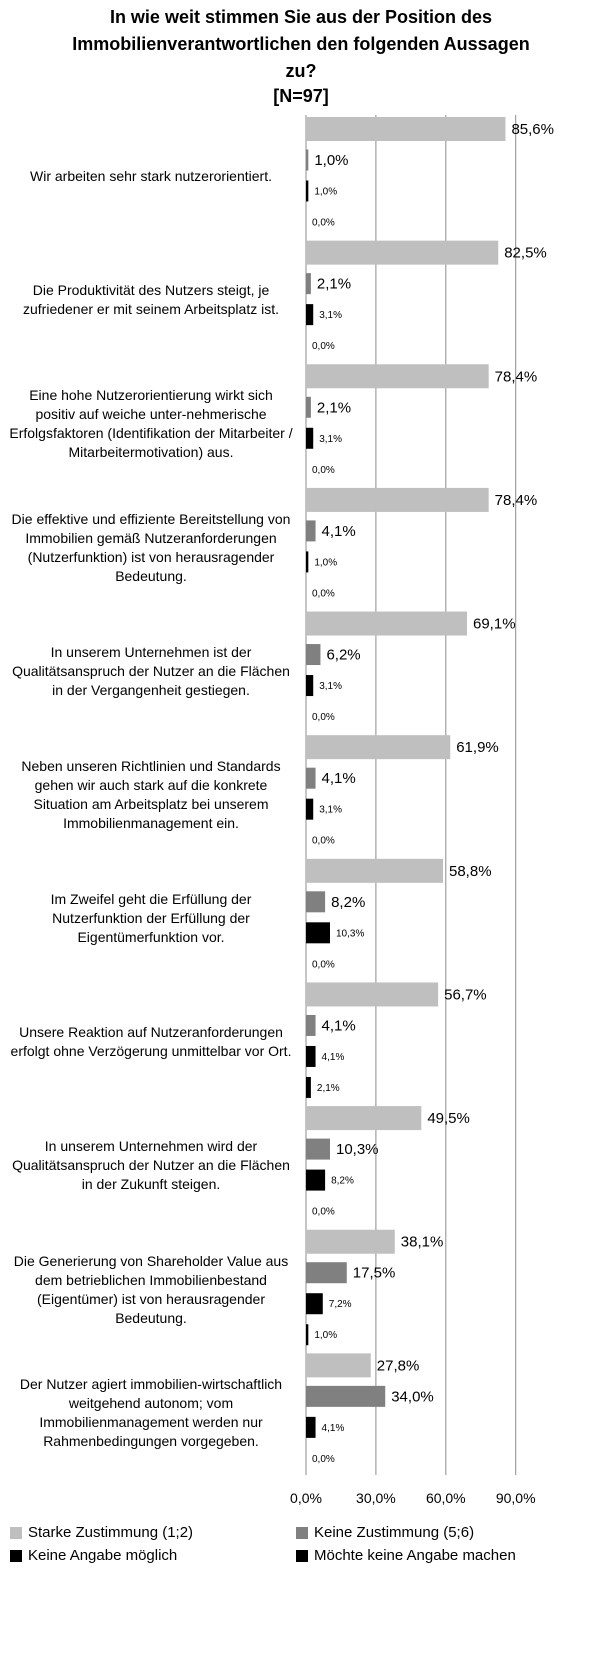  Describe the element at coordinates (516, 1498) in the screenshot. I see `x-tick-label: 90,0%` at that location.